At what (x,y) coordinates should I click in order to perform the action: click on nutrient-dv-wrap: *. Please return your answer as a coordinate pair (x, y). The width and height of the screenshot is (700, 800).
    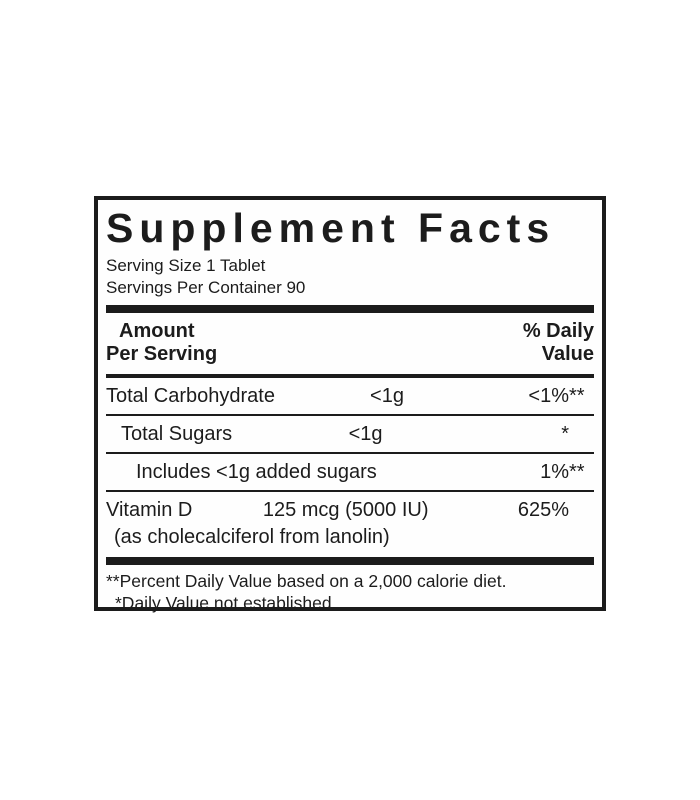
    Looking at the image, I should click on (546, 434).